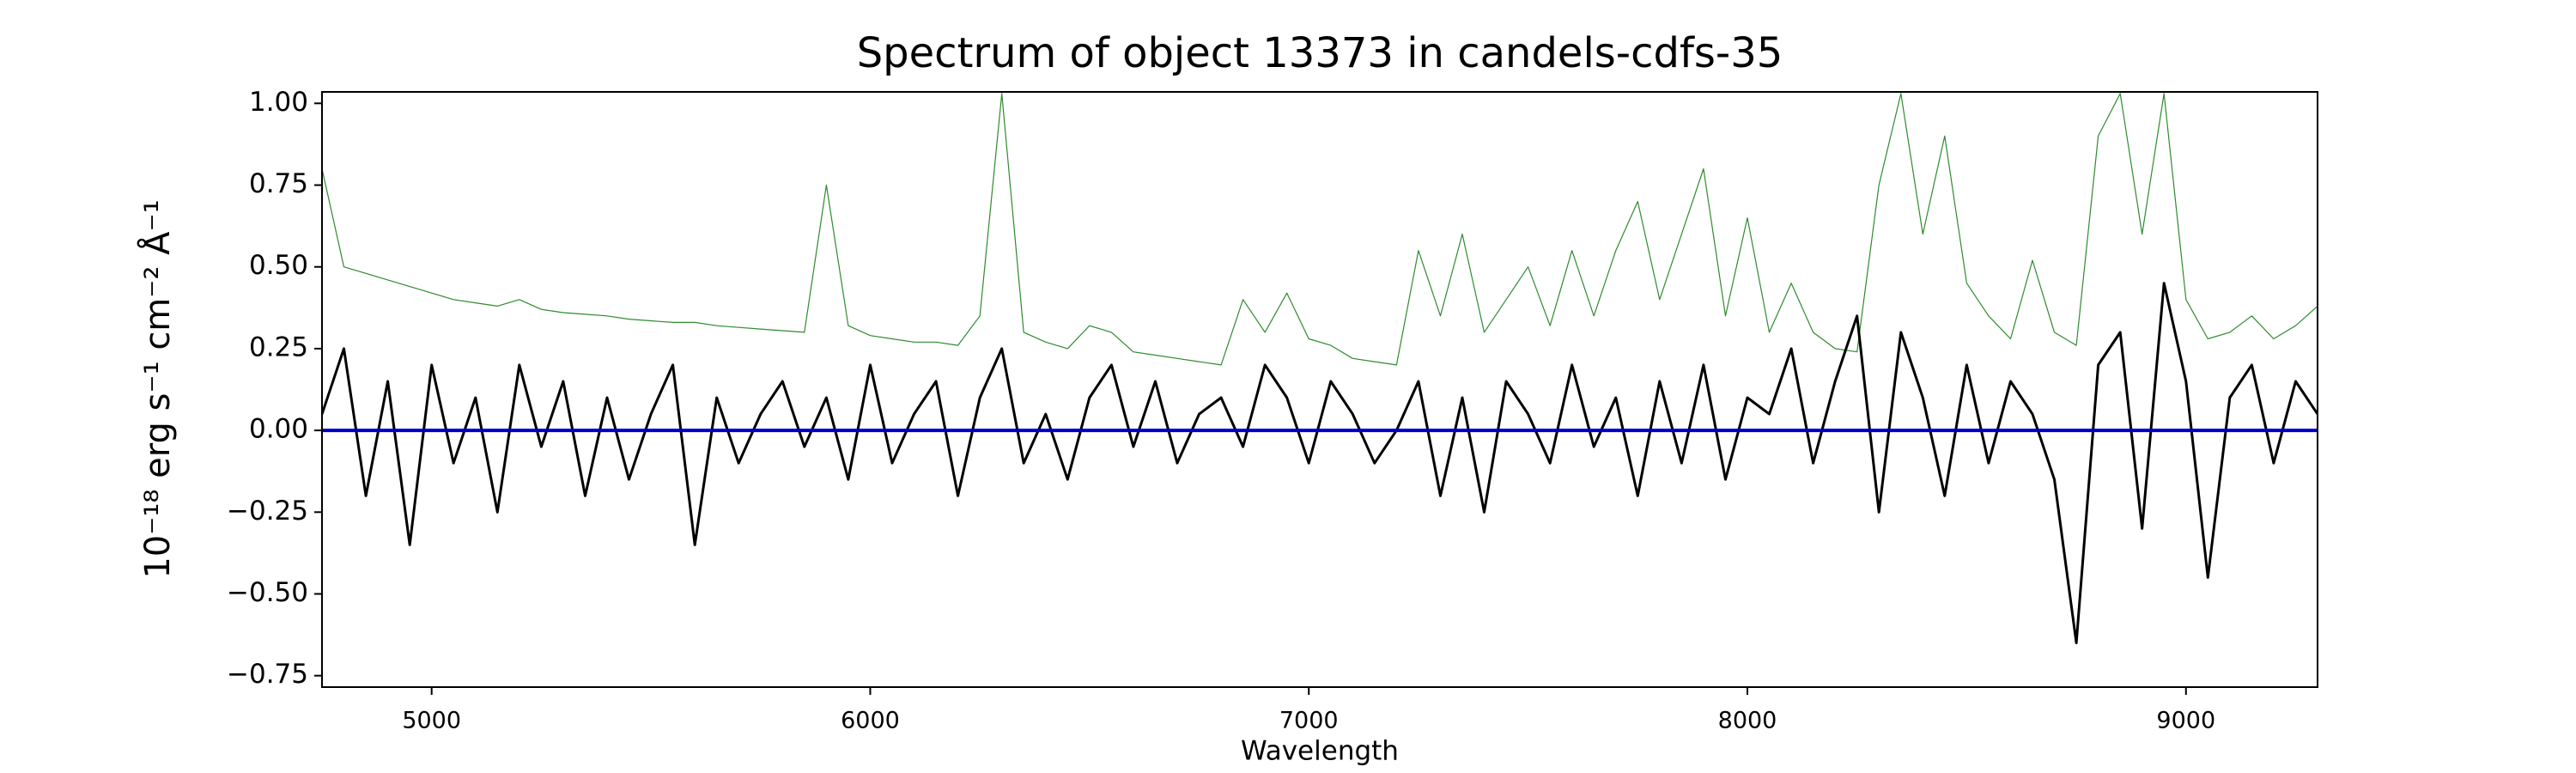  I want to click on x-axis-label: Wavelength, so click(1320, 751).